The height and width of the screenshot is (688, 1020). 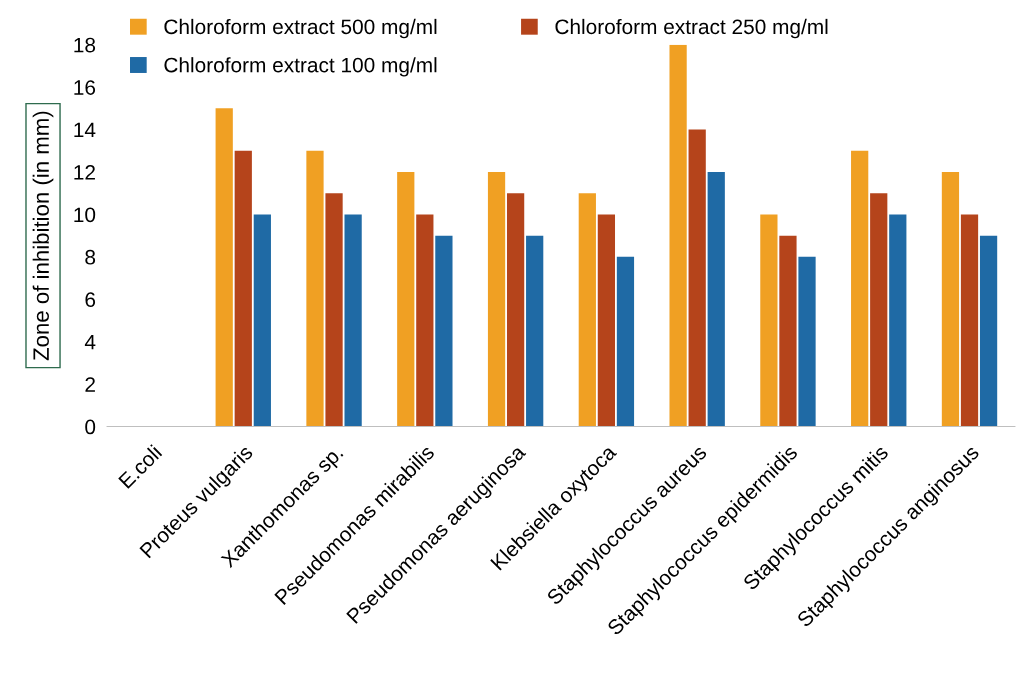 I want to click on y-tick-label: 8, so click(x=90, y=257).